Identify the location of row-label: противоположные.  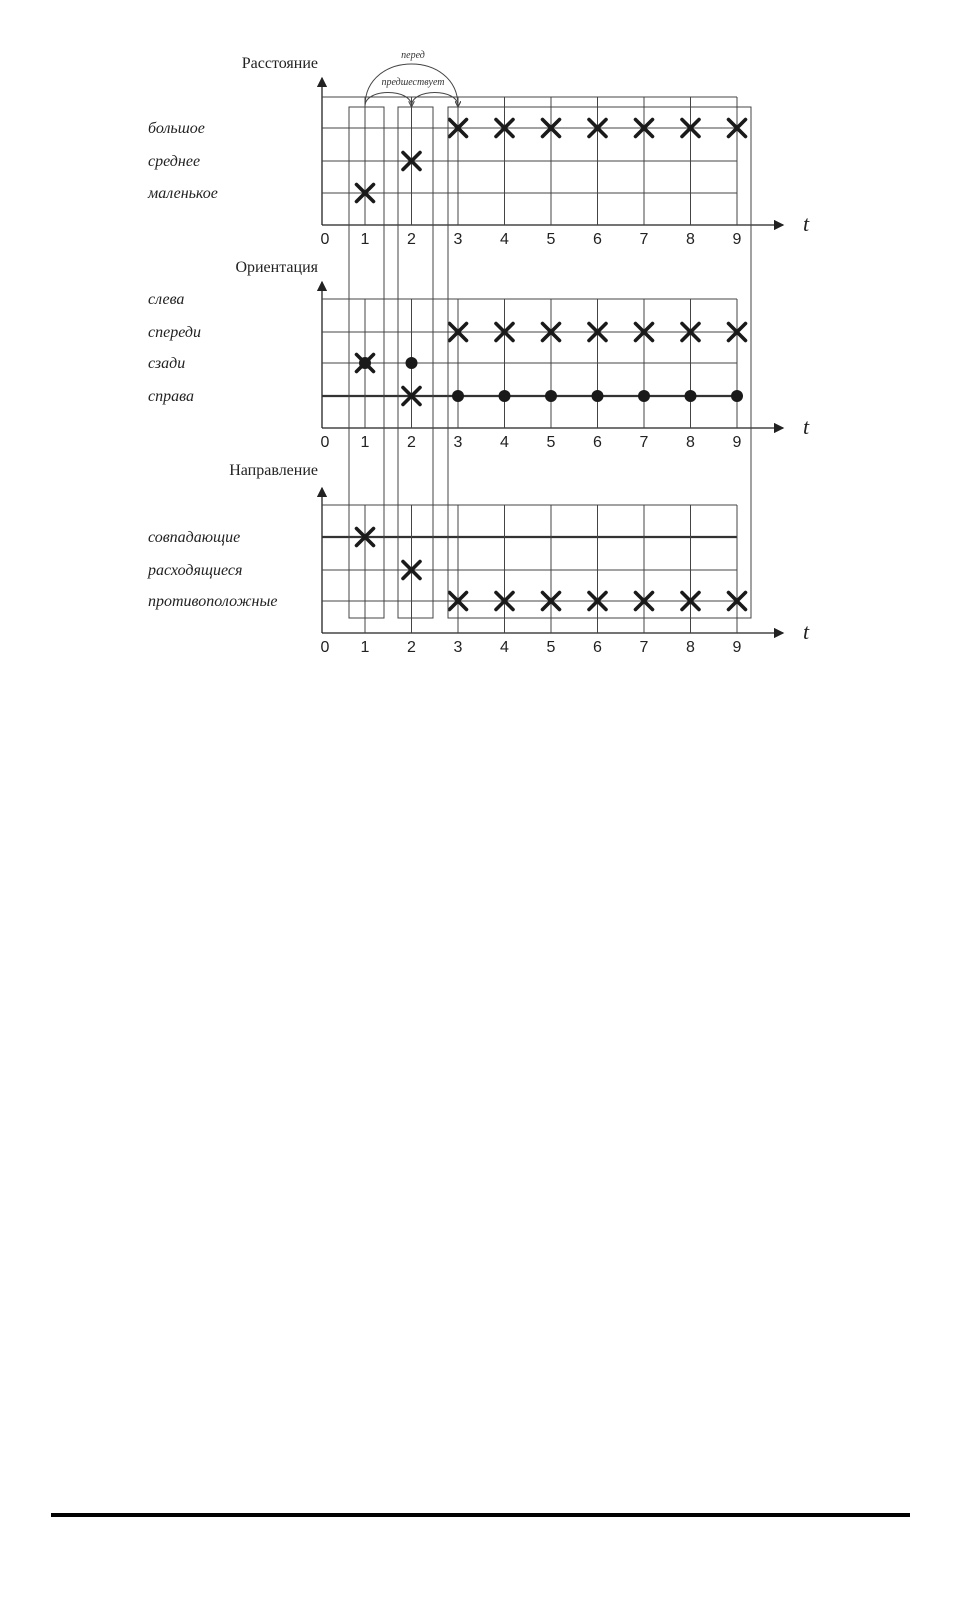
(212, 601).